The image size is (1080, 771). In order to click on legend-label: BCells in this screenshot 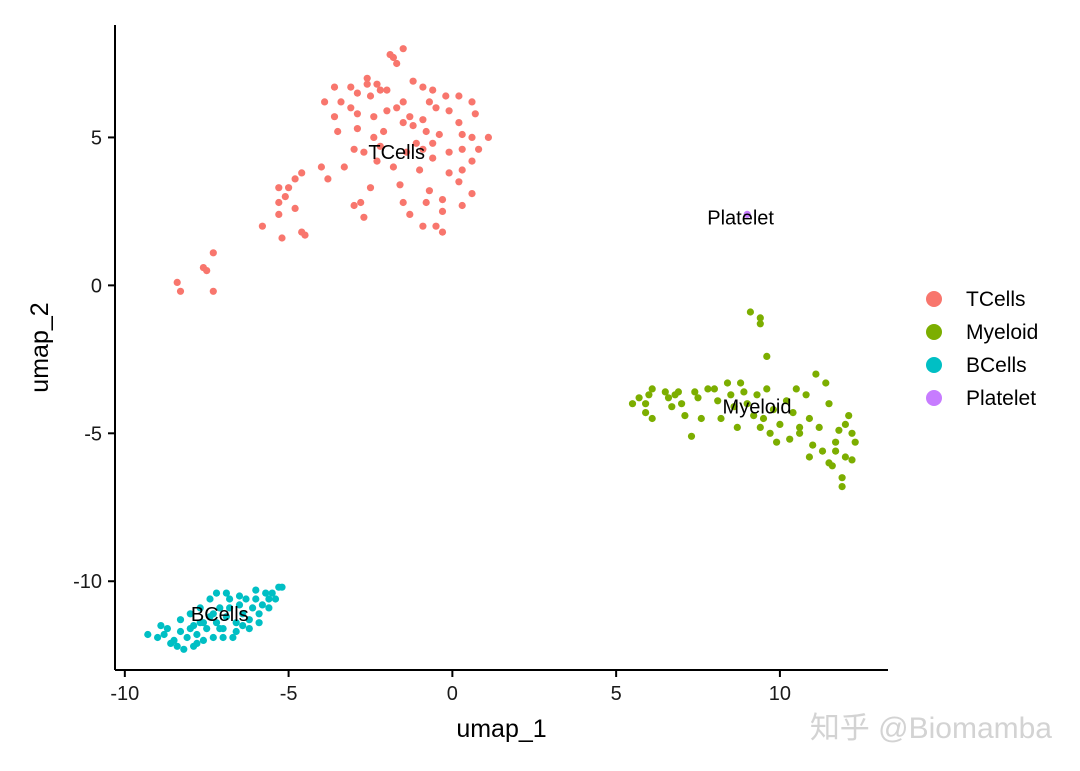, I will do `click(996, 365)`.